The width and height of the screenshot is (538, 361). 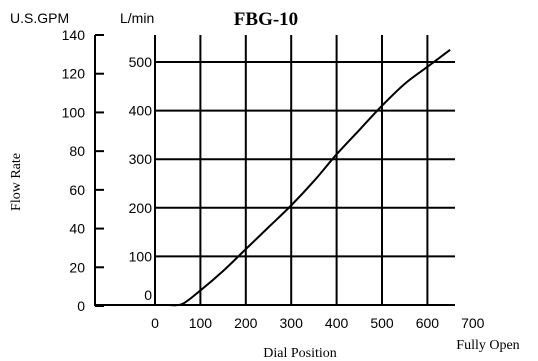 I want to click on chart-title: FBG-10, so click(x=266, y=19).